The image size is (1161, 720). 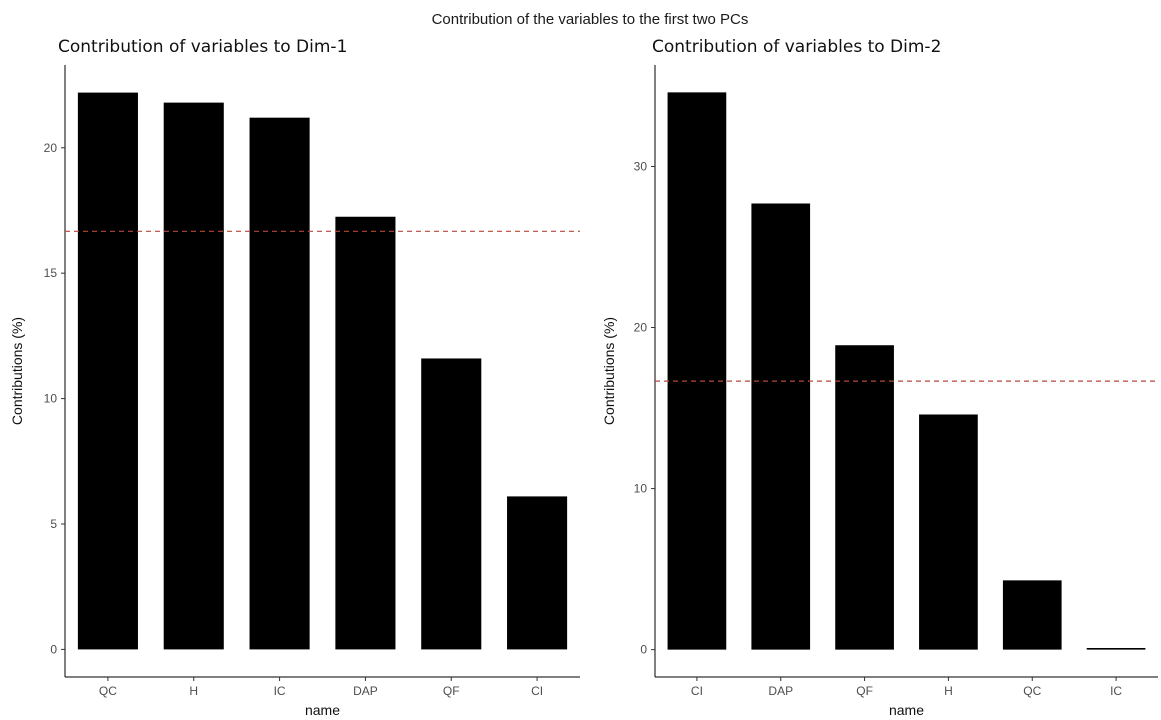 What do you see at coordinates (202, 47) in the screenshot?
I see `dim1-chart-title: Contribution of variables to Dim-1` at bounding box center [202, 47].